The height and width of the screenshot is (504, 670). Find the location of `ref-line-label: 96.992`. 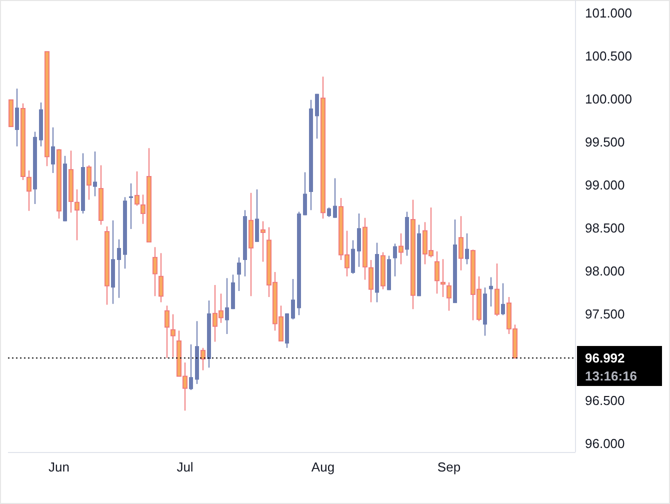

ref-line-label: 96.992 is located at coordinates (605, 358).